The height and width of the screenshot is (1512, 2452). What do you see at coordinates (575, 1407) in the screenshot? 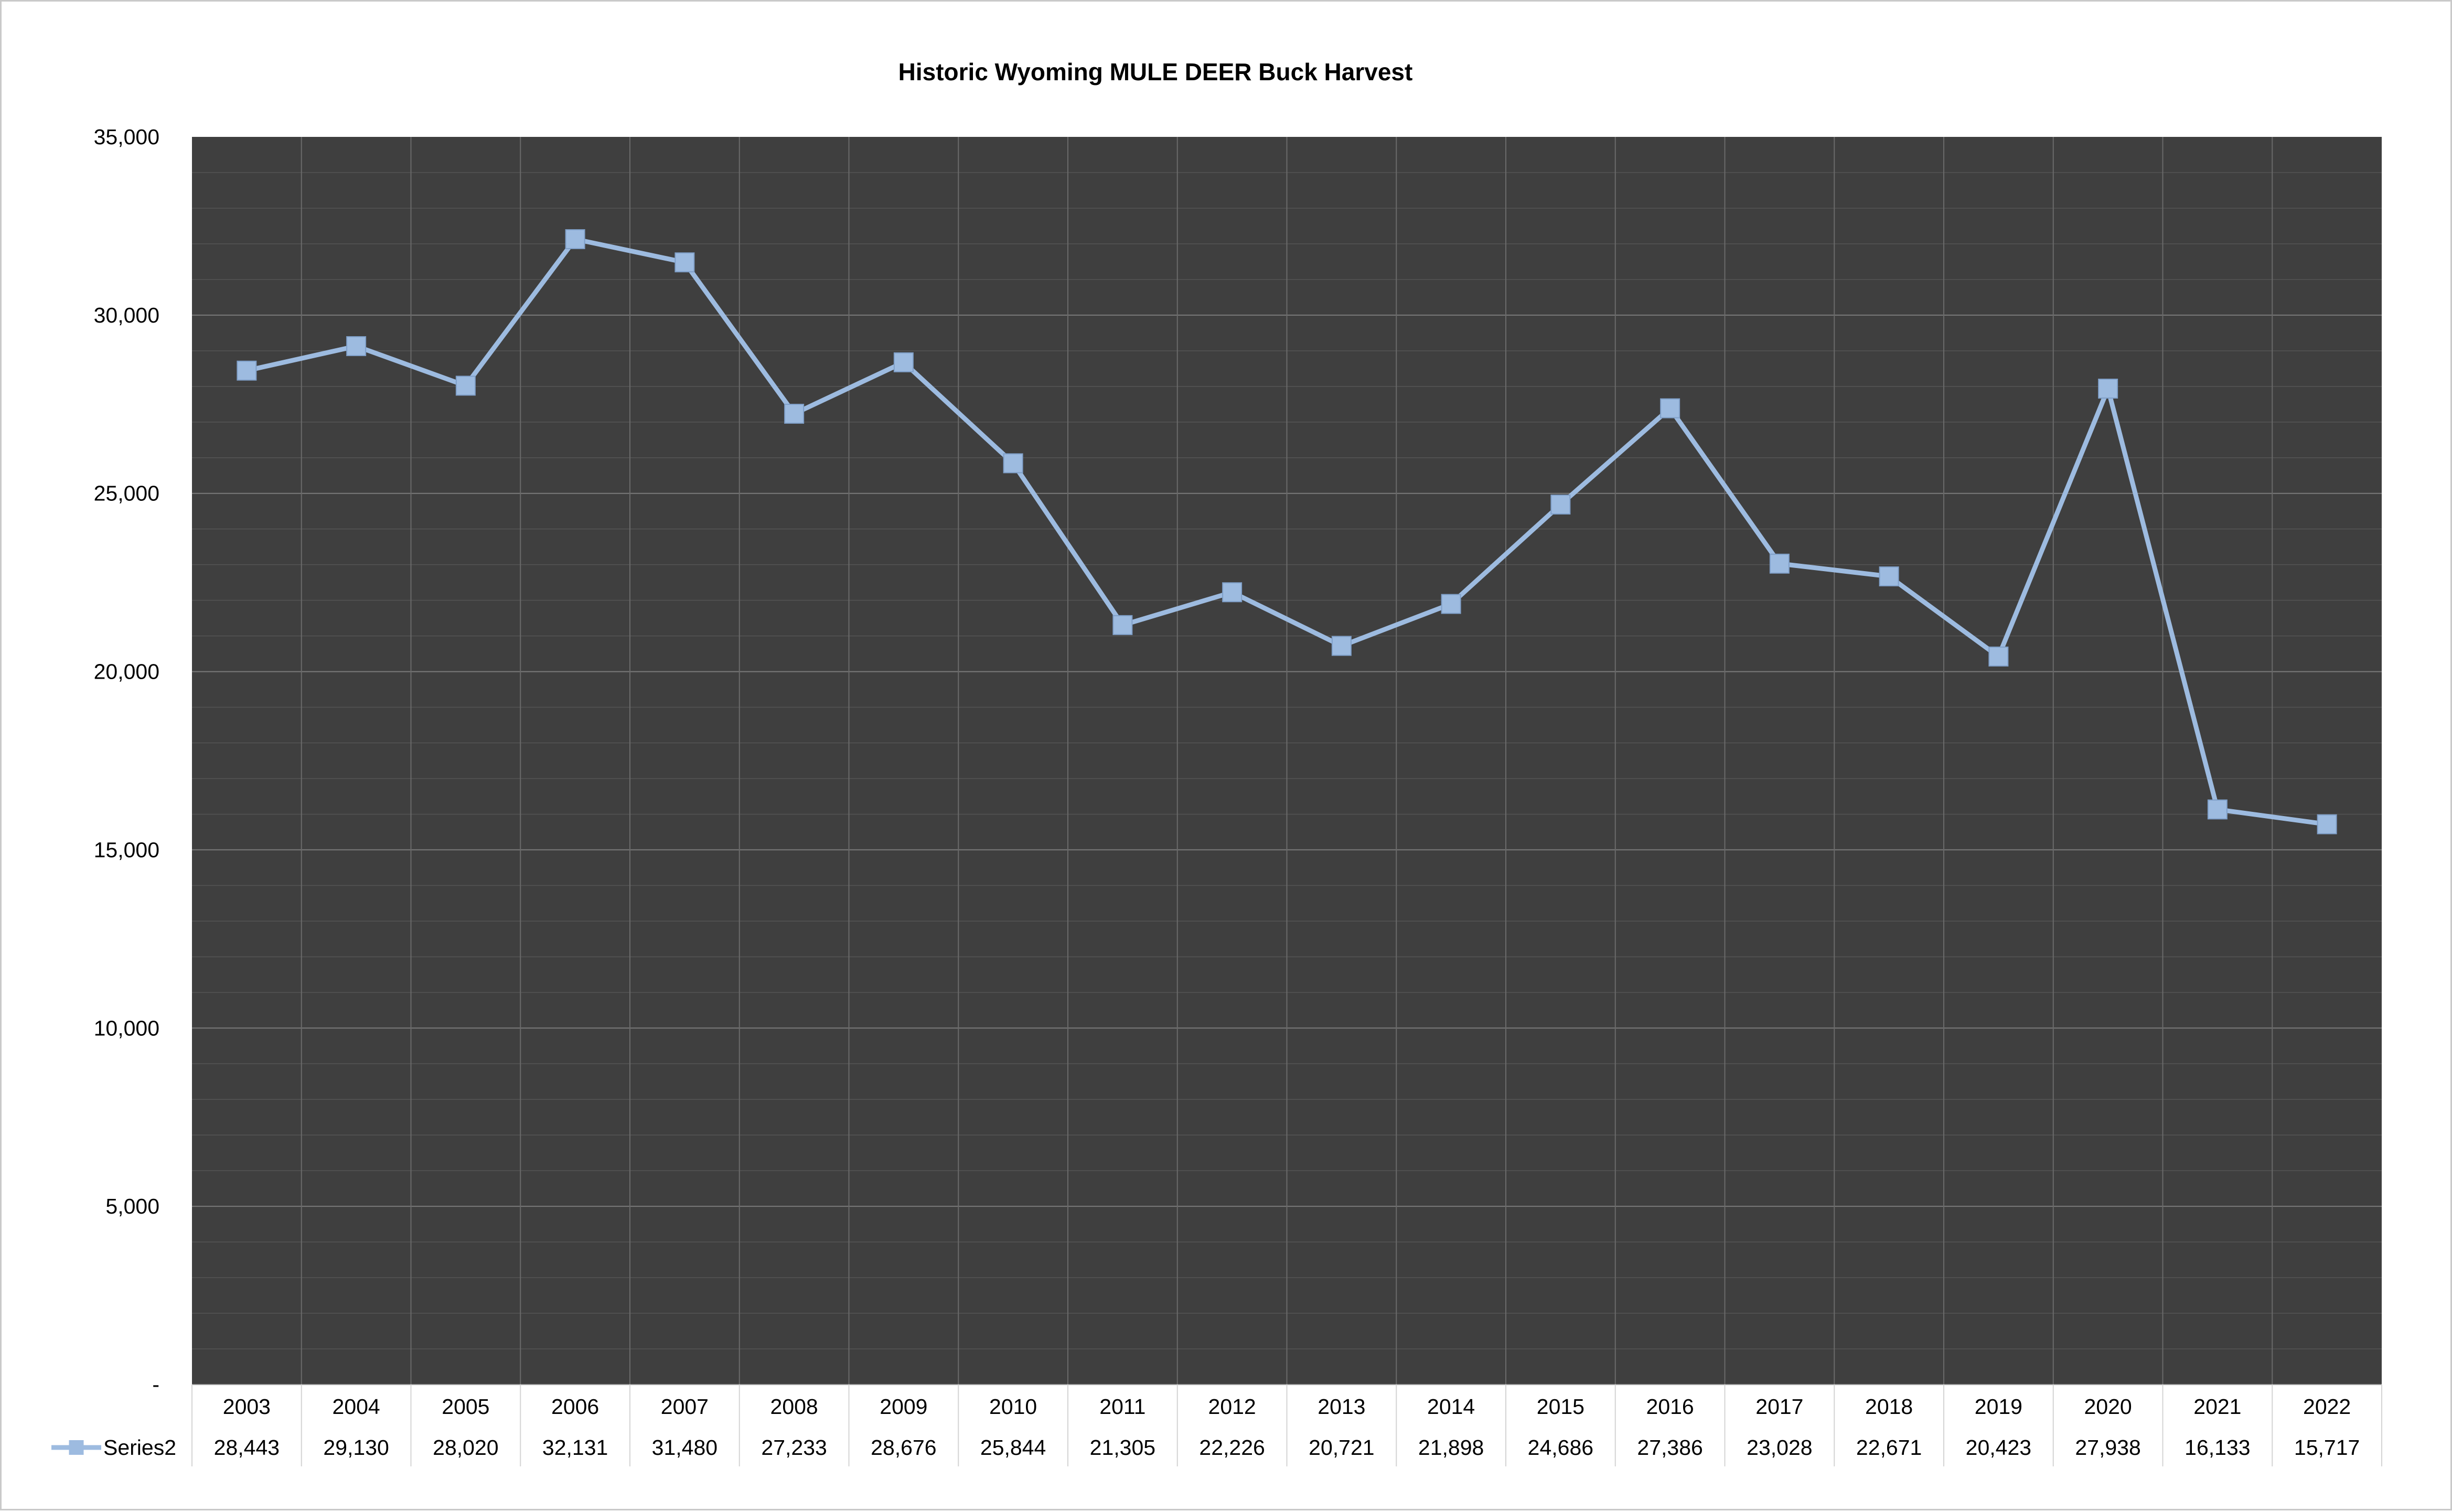
I see `x-tick-label: 2006` at bounding box center [575, 1407].